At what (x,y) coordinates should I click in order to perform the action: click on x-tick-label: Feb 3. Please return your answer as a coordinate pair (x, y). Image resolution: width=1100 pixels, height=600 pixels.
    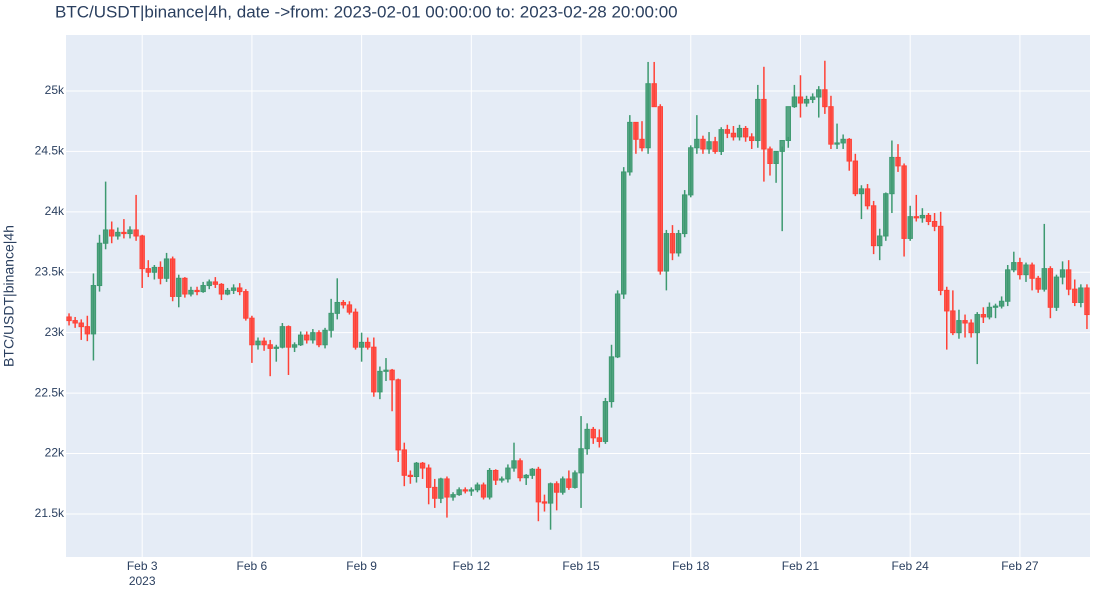
    Looking at the image, I should click on (142, 566).